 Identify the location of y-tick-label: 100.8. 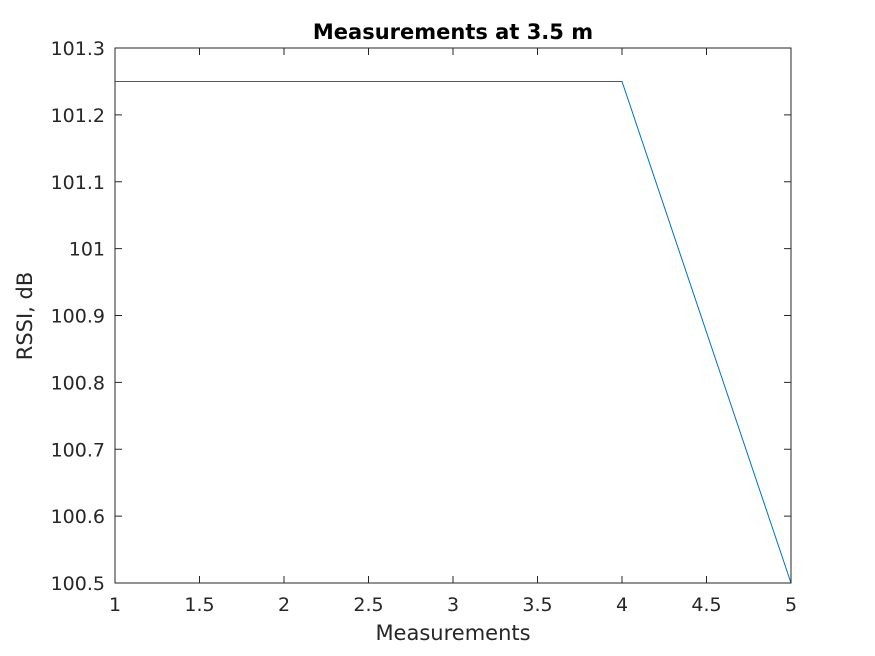
(78, 383).